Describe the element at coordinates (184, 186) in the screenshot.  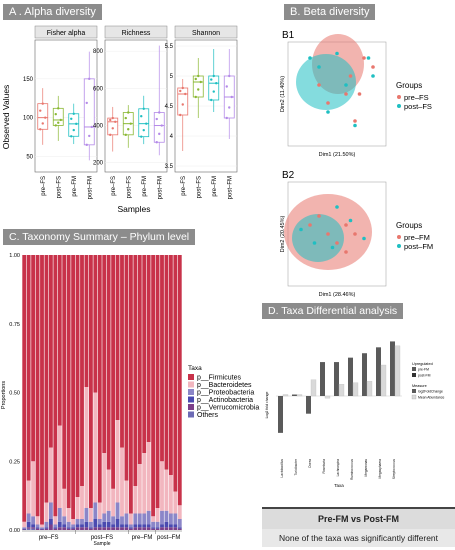
I see `alpha-xtick-label: pre–FS` at that location.